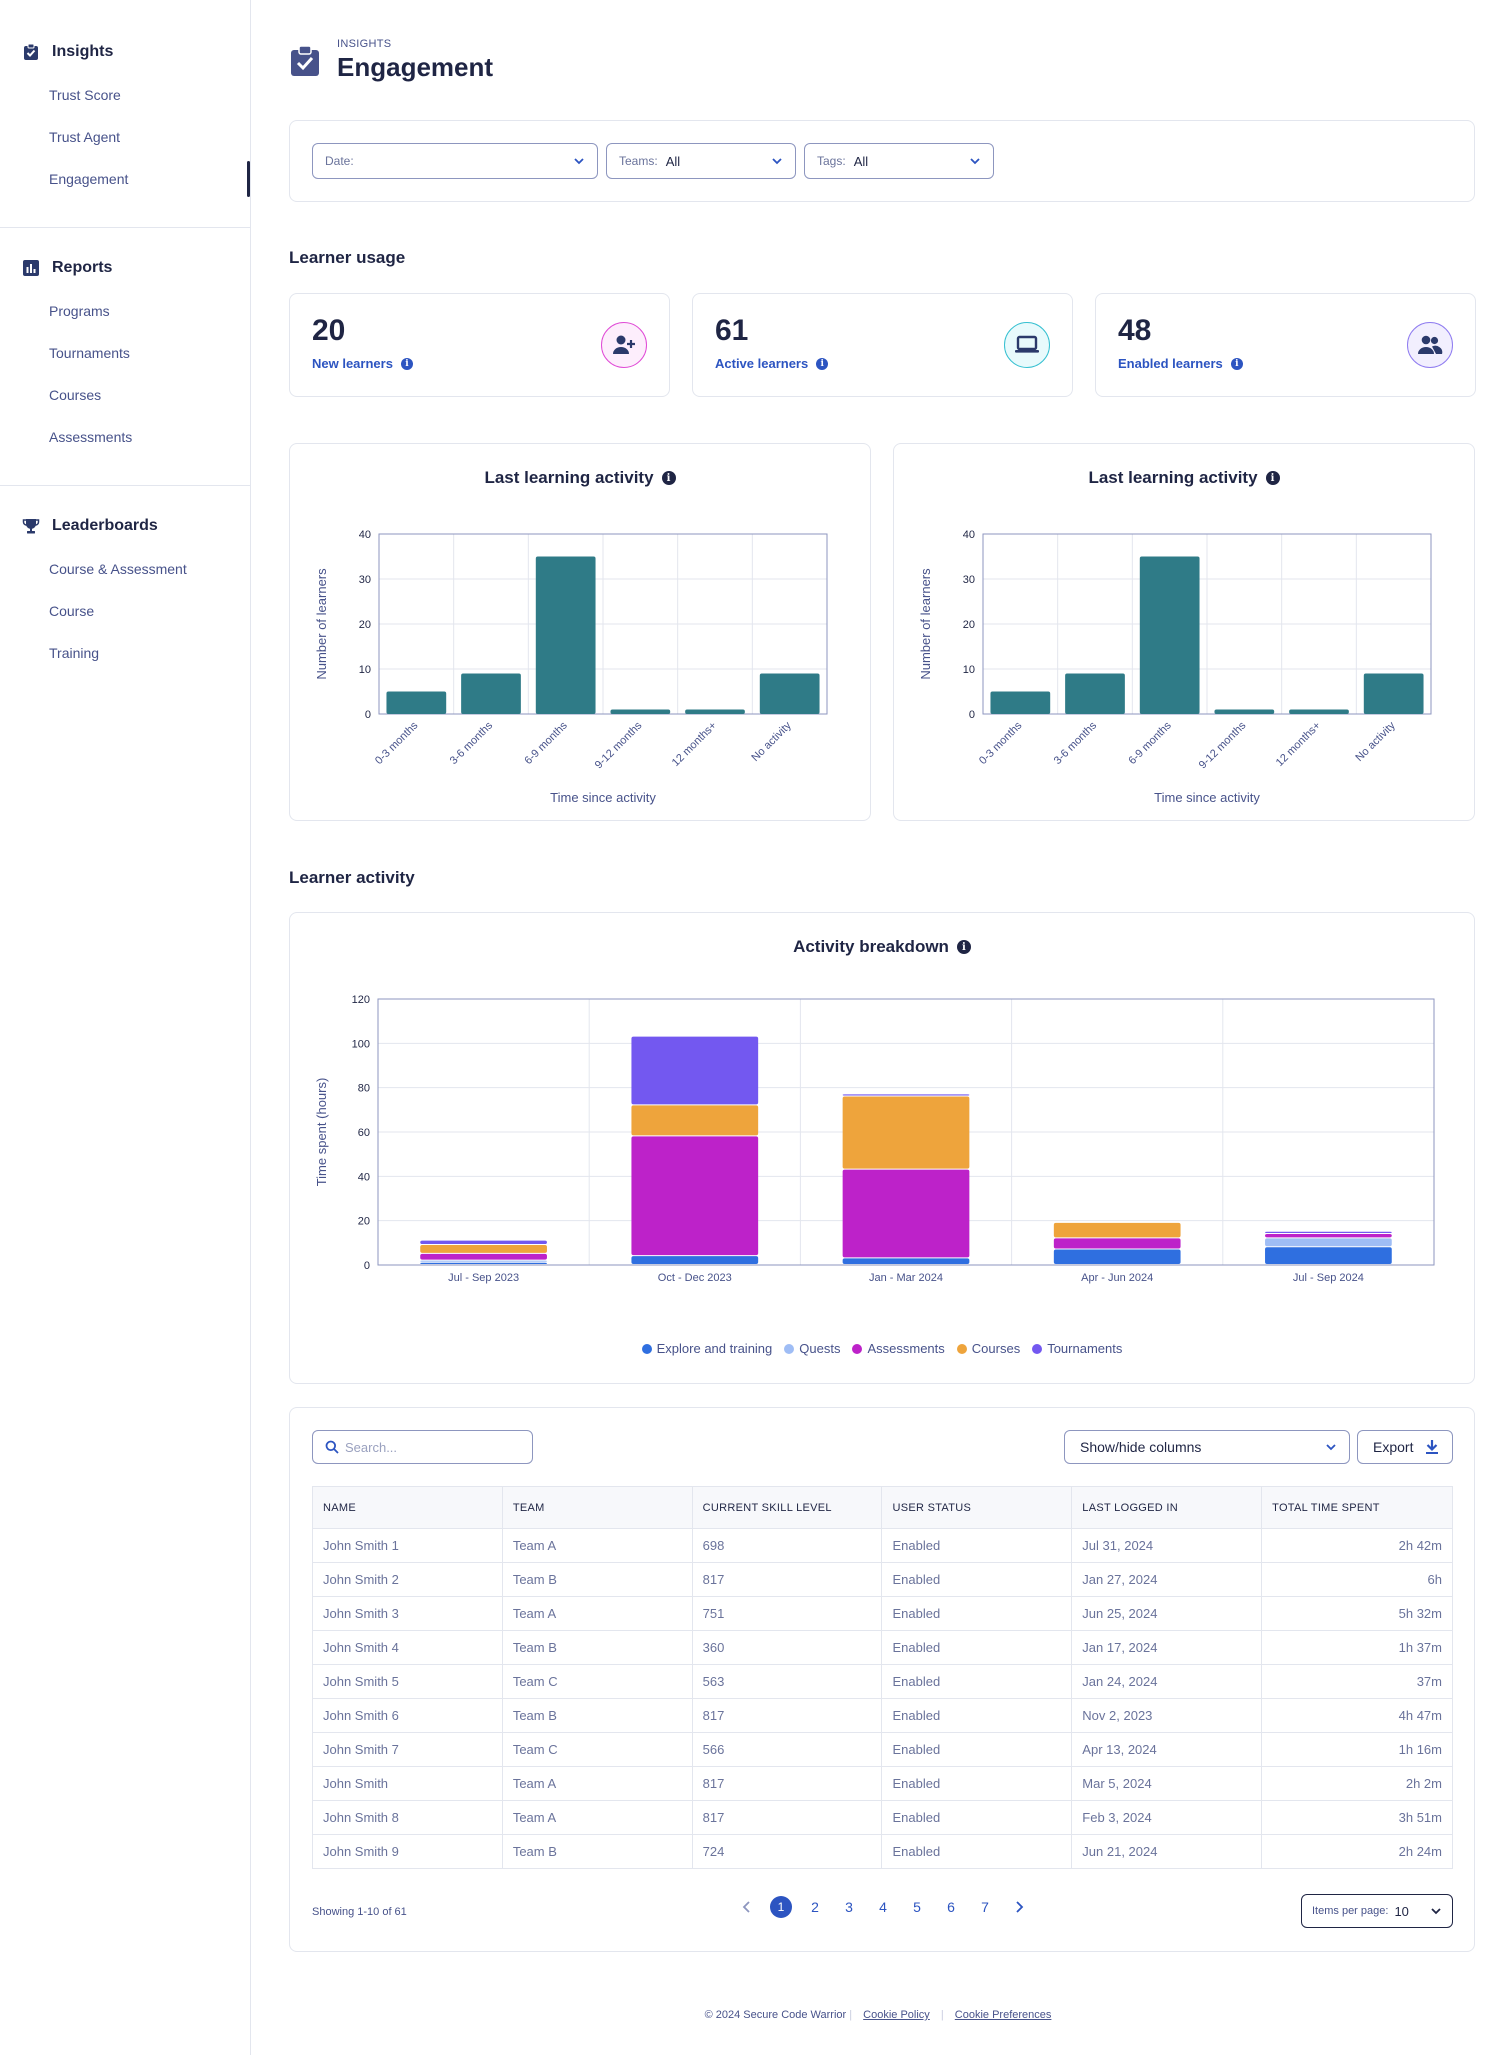 The height and width of the screenshot is (2055, 1500). I want to click on sidebar-item-courses: Courses, so click(75, 395).